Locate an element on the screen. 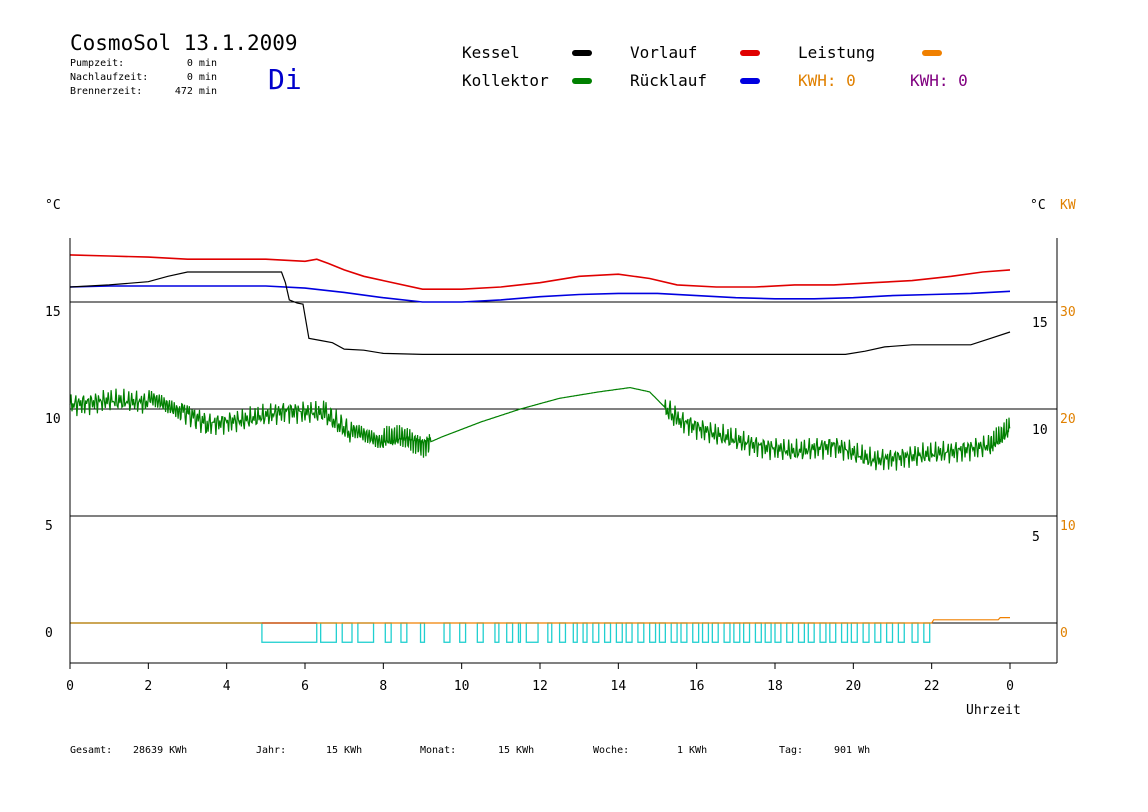  legend-leistung-label: Leistung is located at coordinates (837, 52).